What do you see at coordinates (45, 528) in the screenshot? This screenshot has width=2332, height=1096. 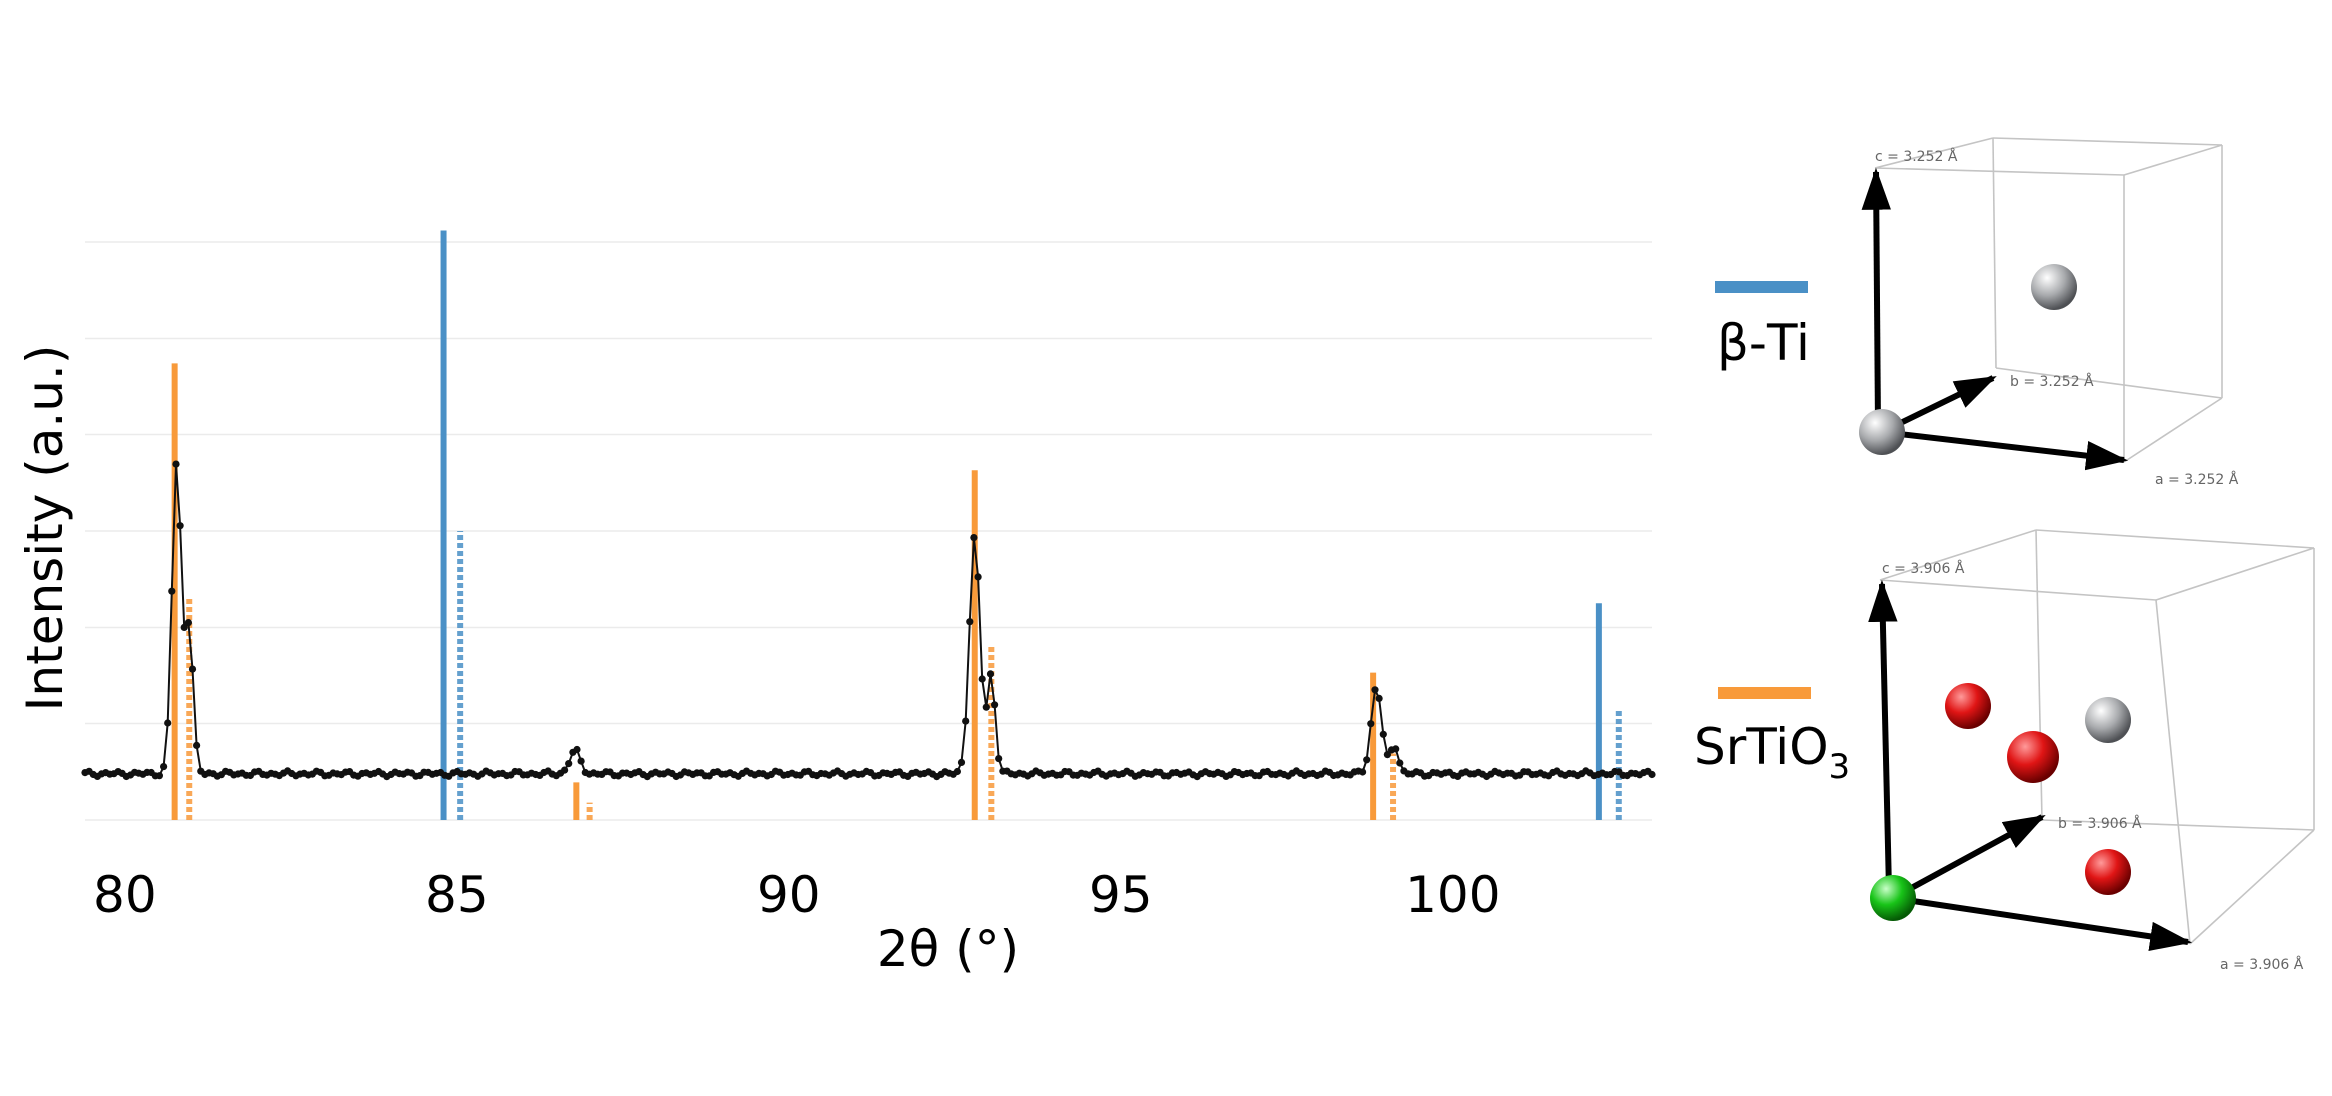 I see `y-axis-label: Intensity (a.u.)` at bounding box center [45, 528].